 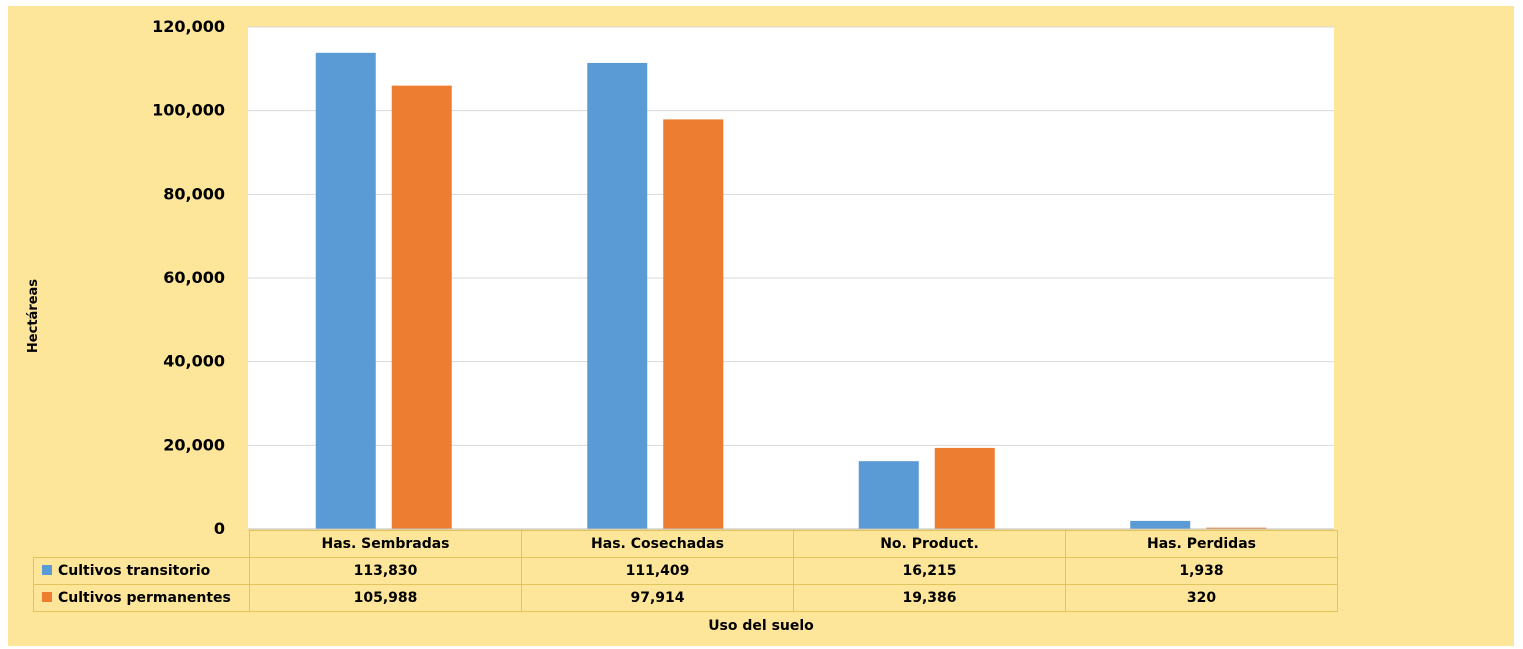 What do you see at coordinates (385, 544) in the screenshot?
I see `category-label: Has. Sembradas` at bounding box center [385, 544].